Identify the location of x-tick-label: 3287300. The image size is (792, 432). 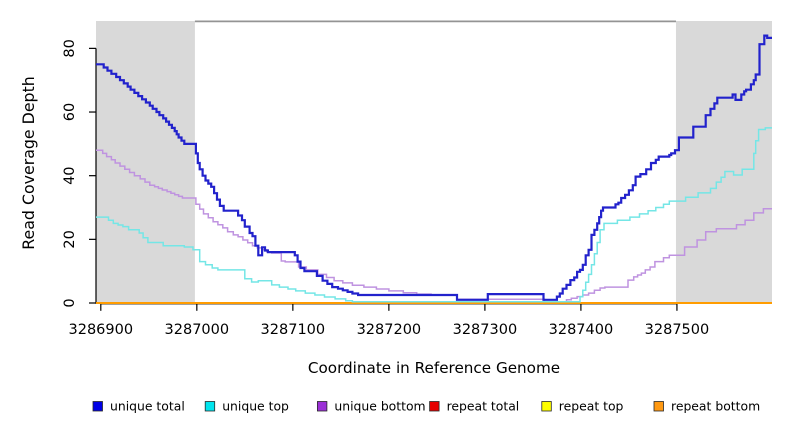
(485, 330).